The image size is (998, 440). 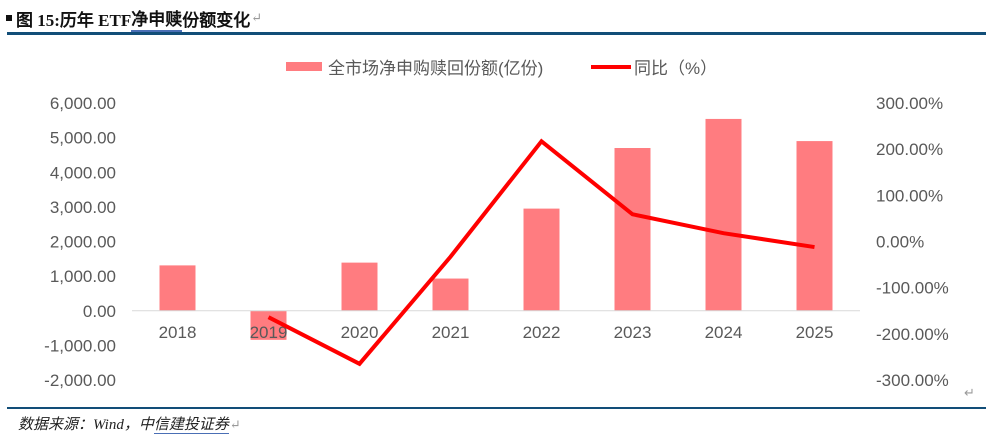 What do you see at coordinates (304, 66) in the screenshot?
I see `legend-bar-swatch` at bounding box center [304, 66].